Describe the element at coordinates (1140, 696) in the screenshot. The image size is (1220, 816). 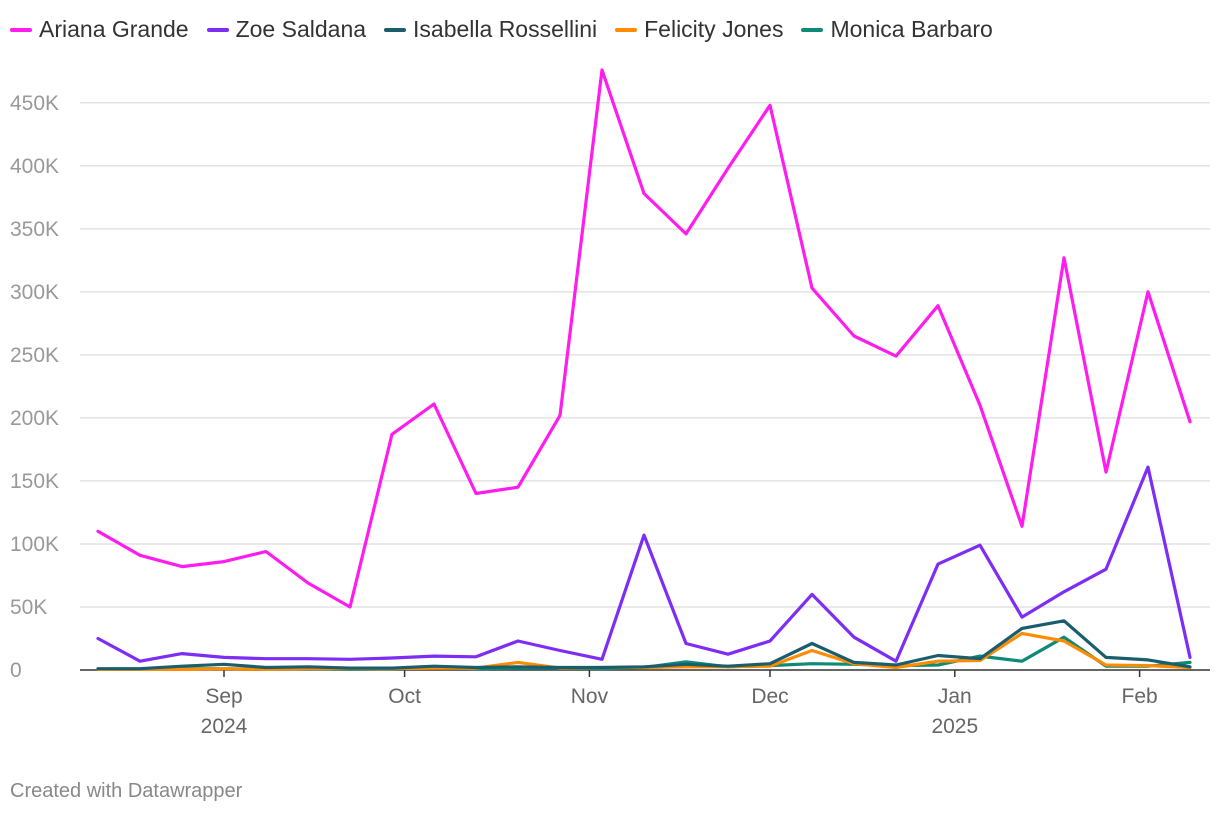
I see `x-tick-label: Feb` at that location.